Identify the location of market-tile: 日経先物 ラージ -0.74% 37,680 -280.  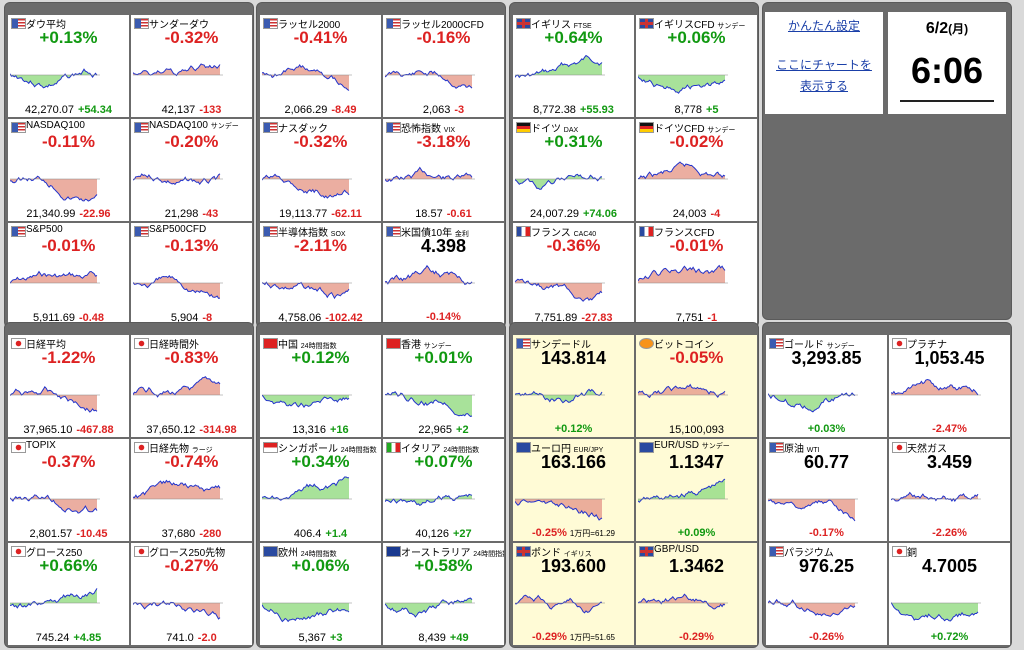
(191, 490).